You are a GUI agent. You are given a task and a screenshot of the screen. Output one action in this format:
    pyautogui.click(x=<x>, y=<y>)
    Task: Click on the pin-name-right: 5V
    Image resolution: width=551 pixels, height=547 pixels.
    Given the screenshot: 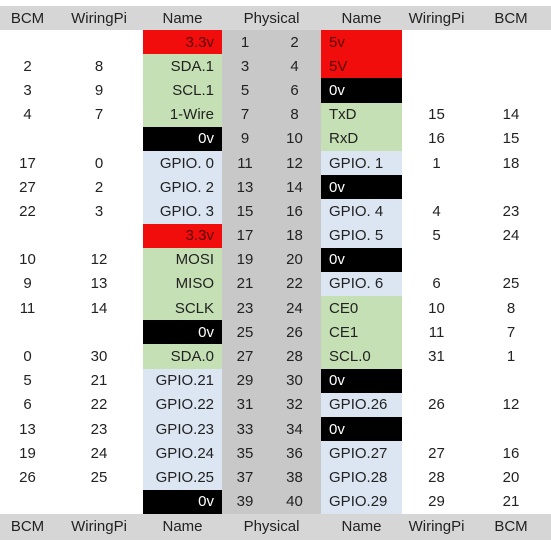 What is the action you would take?
    pyautogui.click(x=362, y=66)
    